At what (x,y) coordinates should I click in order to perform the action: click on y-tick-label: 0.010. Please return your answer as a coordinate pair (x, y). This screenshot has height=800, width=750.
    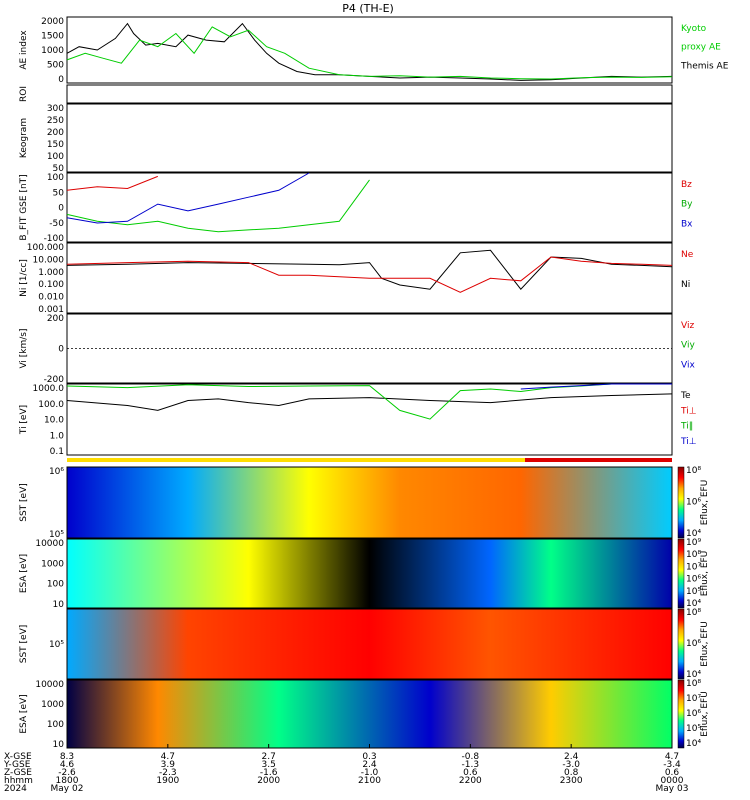
    Looking at the image, I should click on (51, 298).